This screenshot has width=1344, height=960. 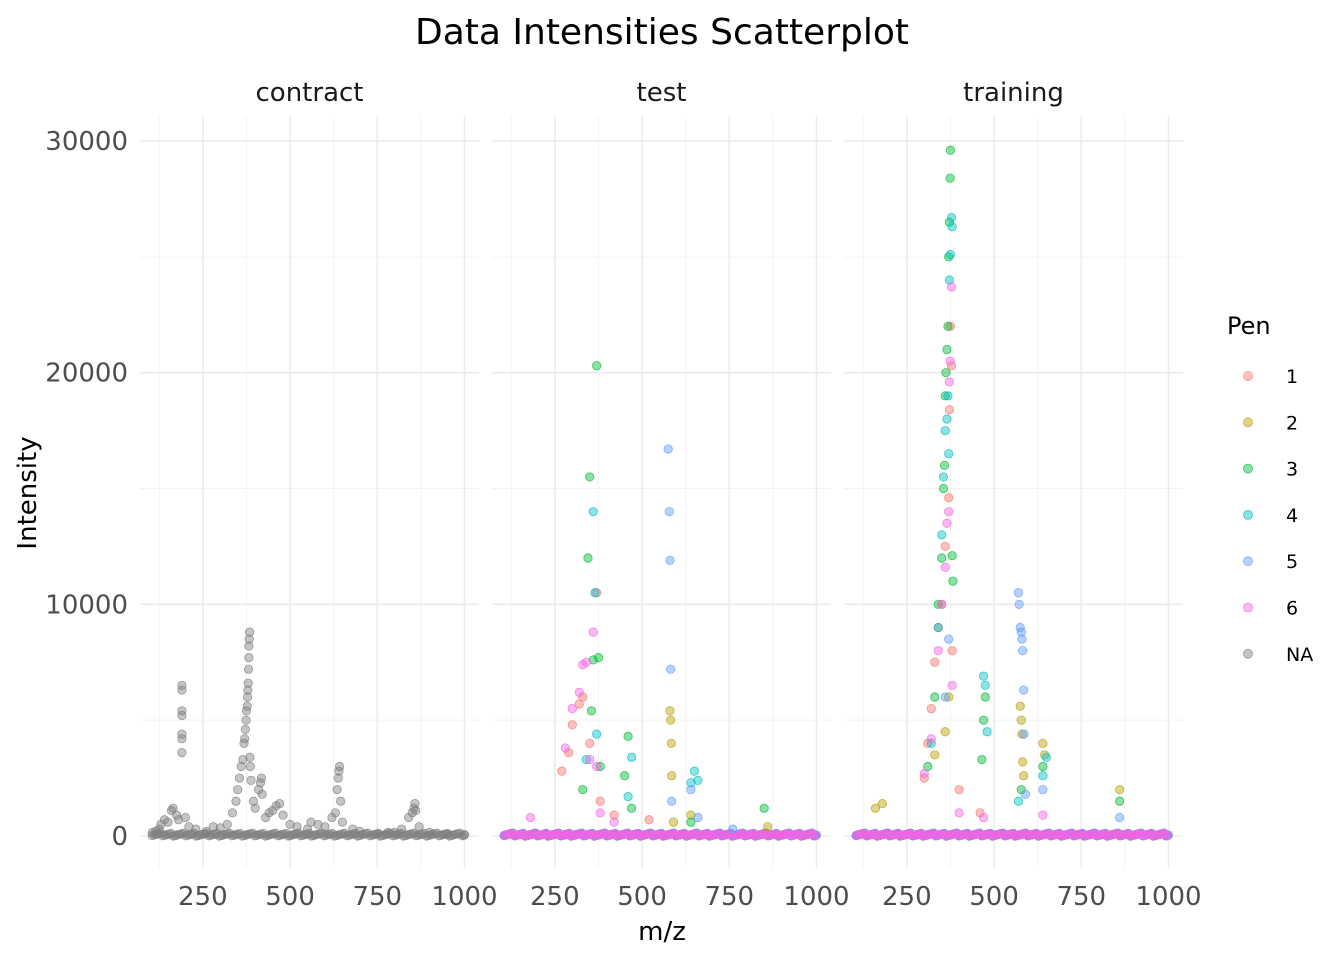 I want to click on x-tick-label: 750, so click(x=377, y=897).